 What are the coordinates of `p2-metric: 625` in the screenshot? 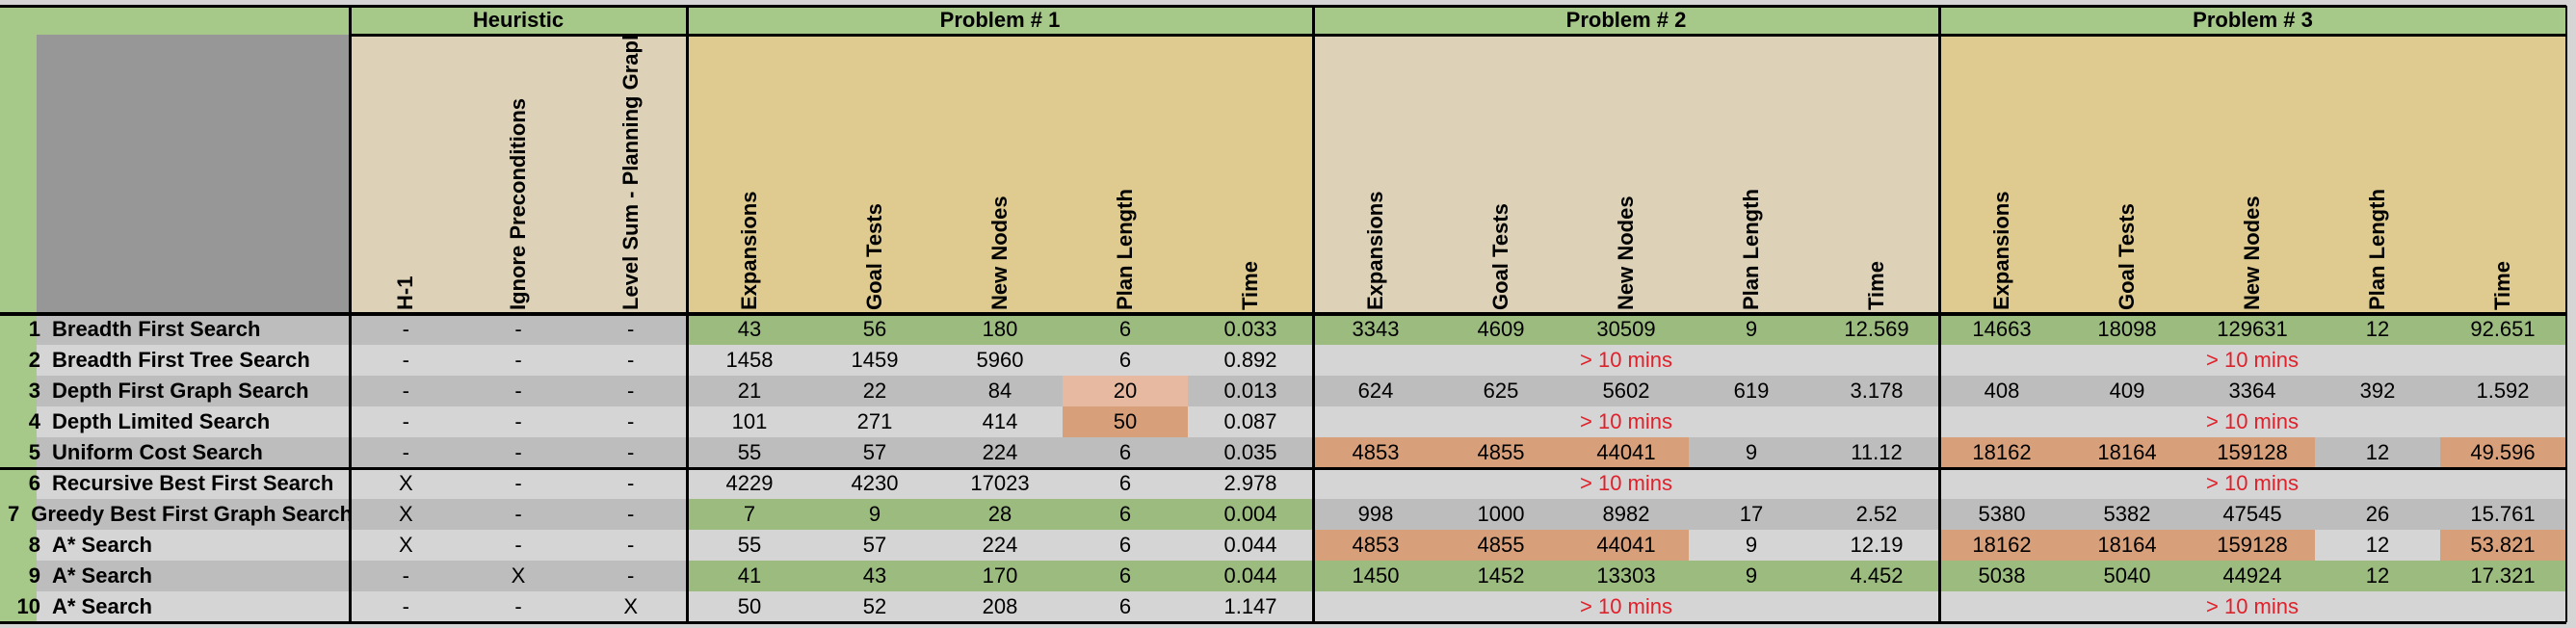 It's located at (1501, 391).